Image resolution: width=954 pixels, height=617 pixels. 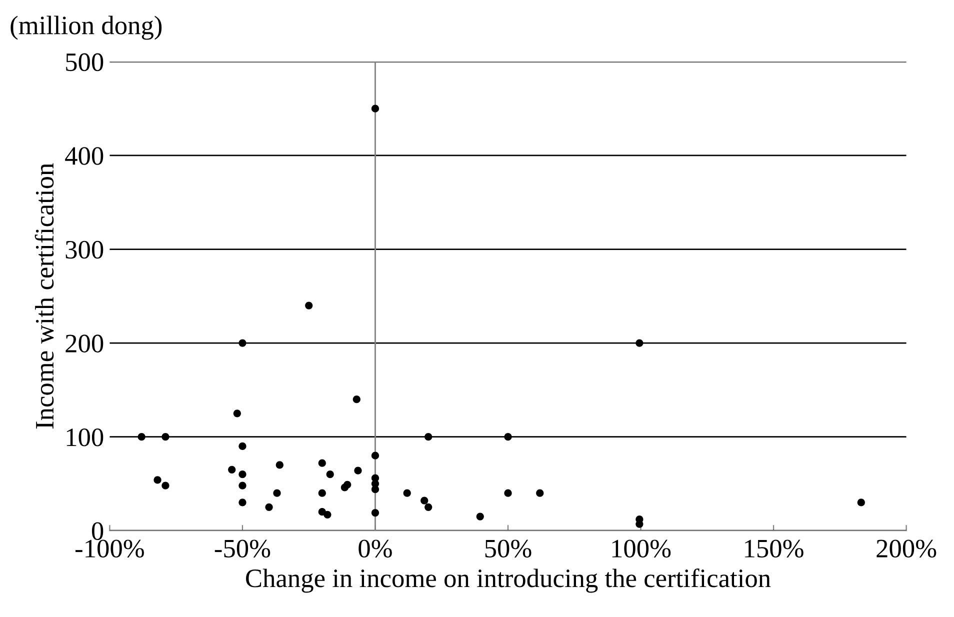 What do you see at coordinates (44, 296) in the screenshot?
I see `y-axis-title: Income with certification` at bounding box center [44, 296].